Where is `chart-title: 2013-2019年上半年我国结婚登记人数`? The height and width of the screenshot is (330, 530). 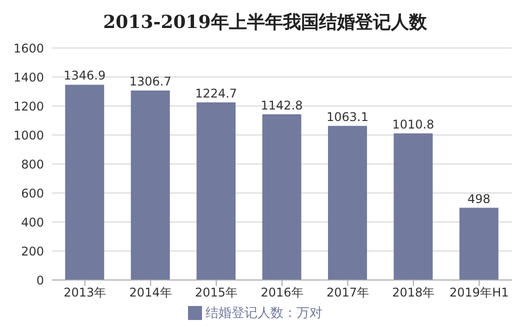
chart-title: 2013-2019年上半年我国结婚登记人数 is located at coordinates (265, 23).